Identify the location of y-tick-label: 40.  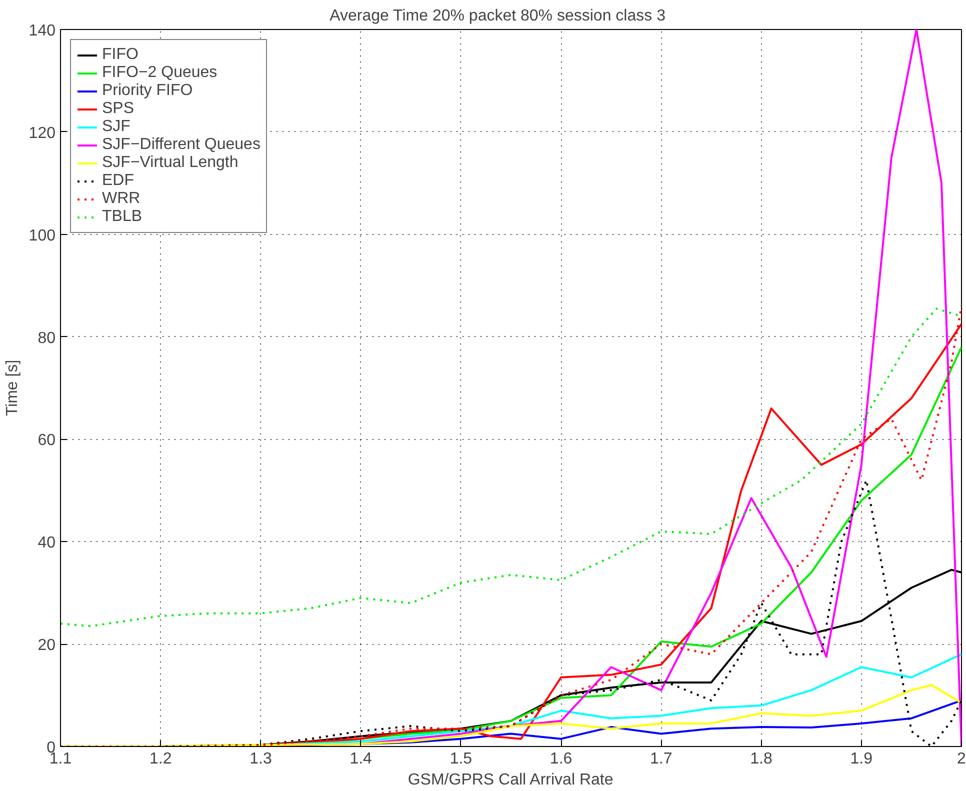
(47, 543).